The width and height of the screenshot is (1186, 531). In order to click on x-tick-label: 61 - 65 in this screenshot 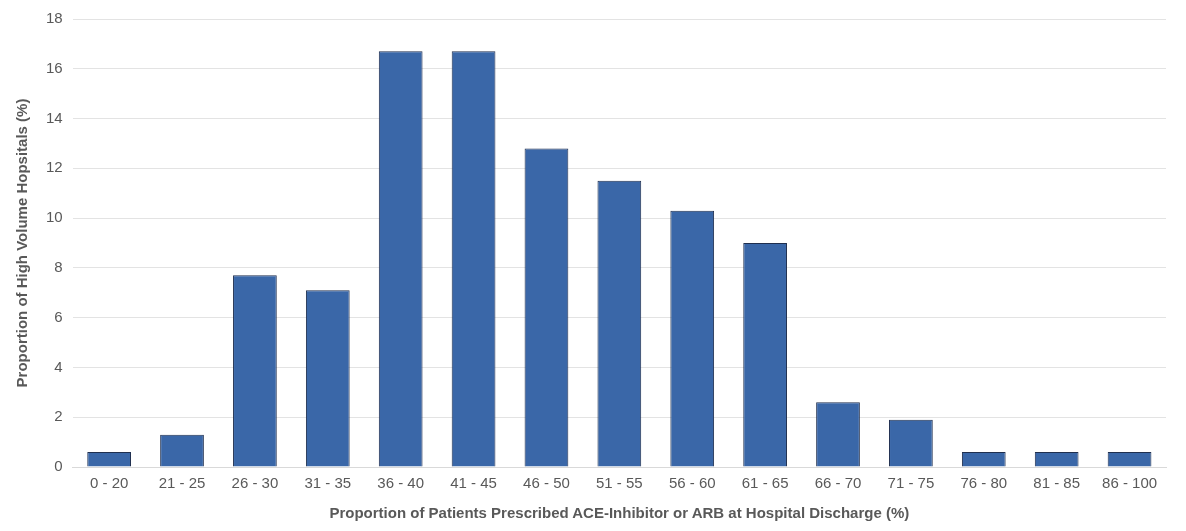, I will do `click(765, 483)`.